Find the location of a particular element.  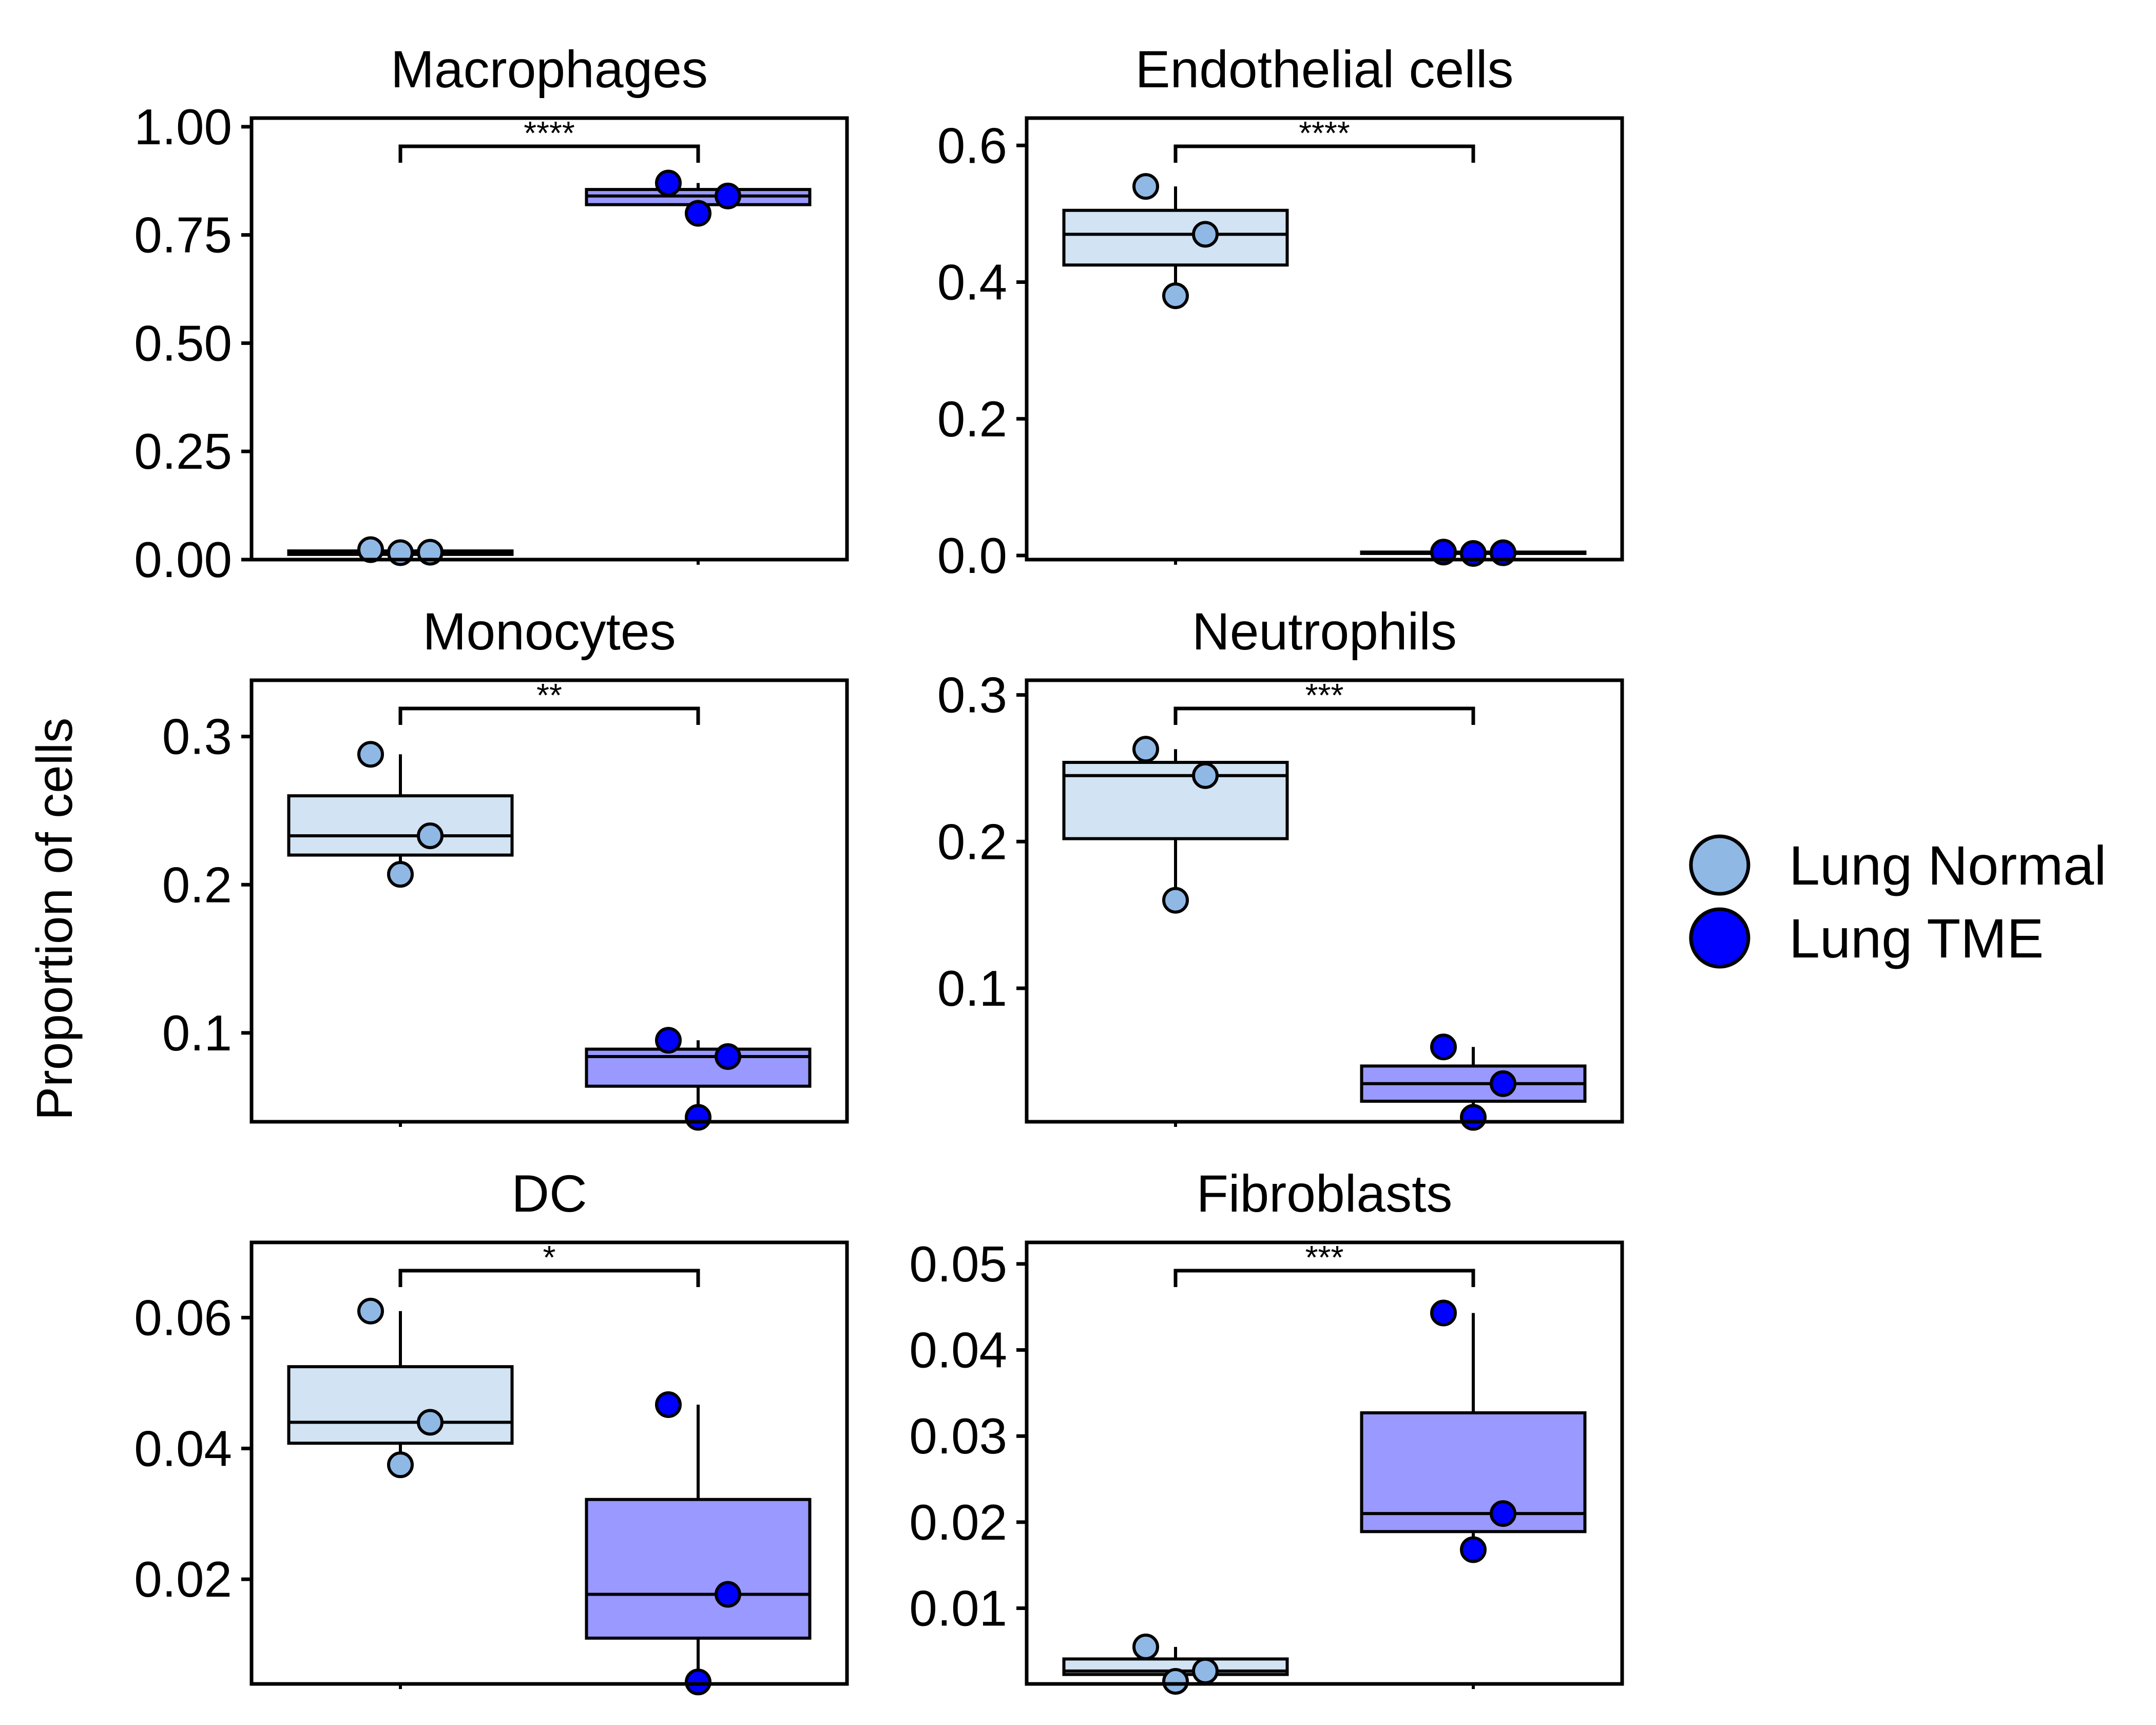

panel-title: Neutrophils is located at coordinates (1324, 631).